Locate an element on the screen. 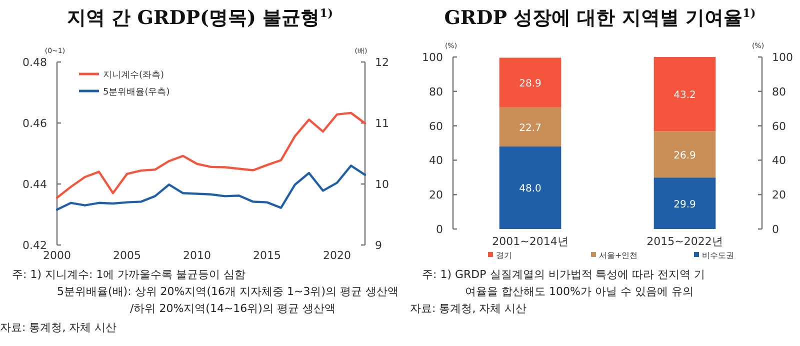 The image size is (800, 346). x-tick-label: 2015 is located at coordinates (267, 255).